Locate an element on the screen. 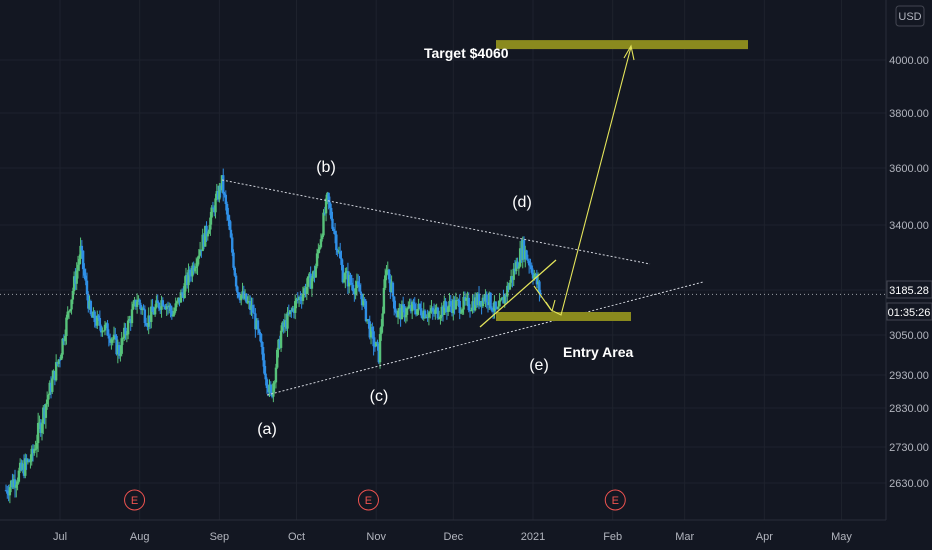  entry-zone-box is located at coordinates (563, 316).